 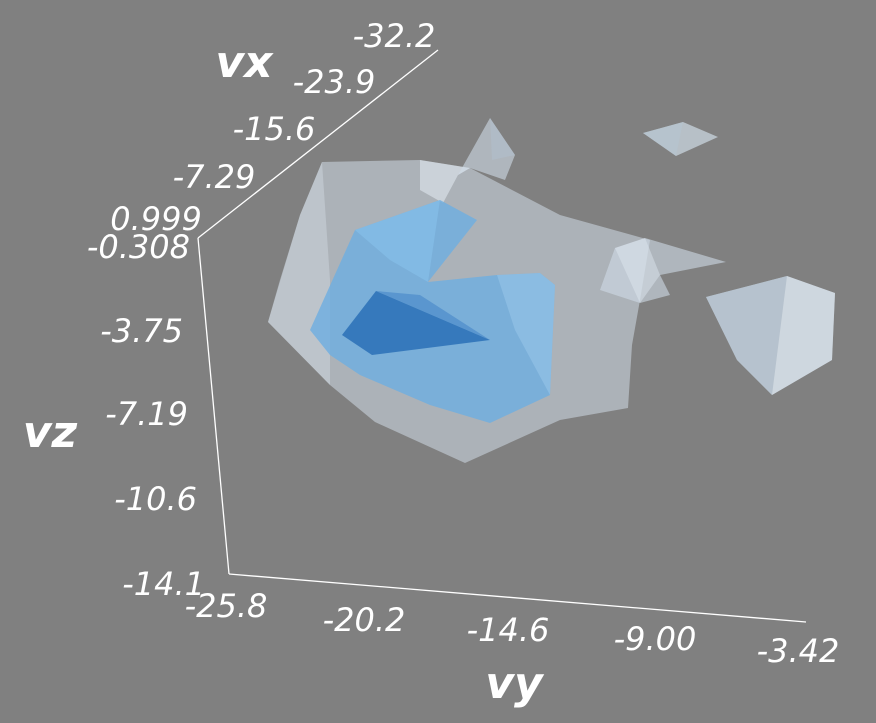 I want to click on vz-tick: -7.19, so click(x=146, y=414).